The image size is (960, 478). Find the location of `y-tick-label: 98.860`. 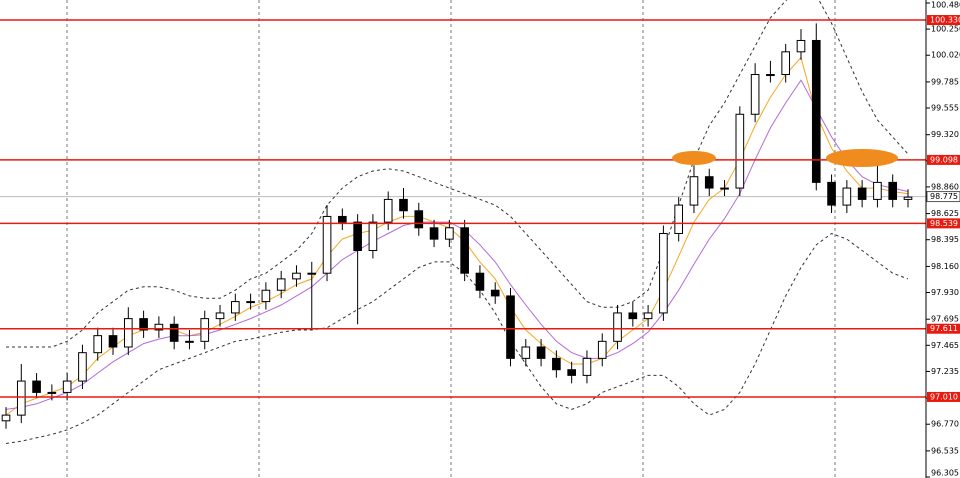

y-tick-label: 98.860 is located at coordinates (945, 186).